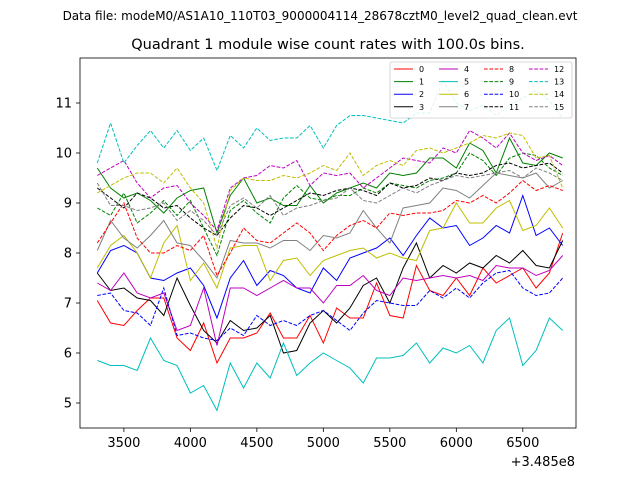  Describe the element at coordinates (389, 443) in the screenshot. I see `x-tick-label: 5500` at that location.